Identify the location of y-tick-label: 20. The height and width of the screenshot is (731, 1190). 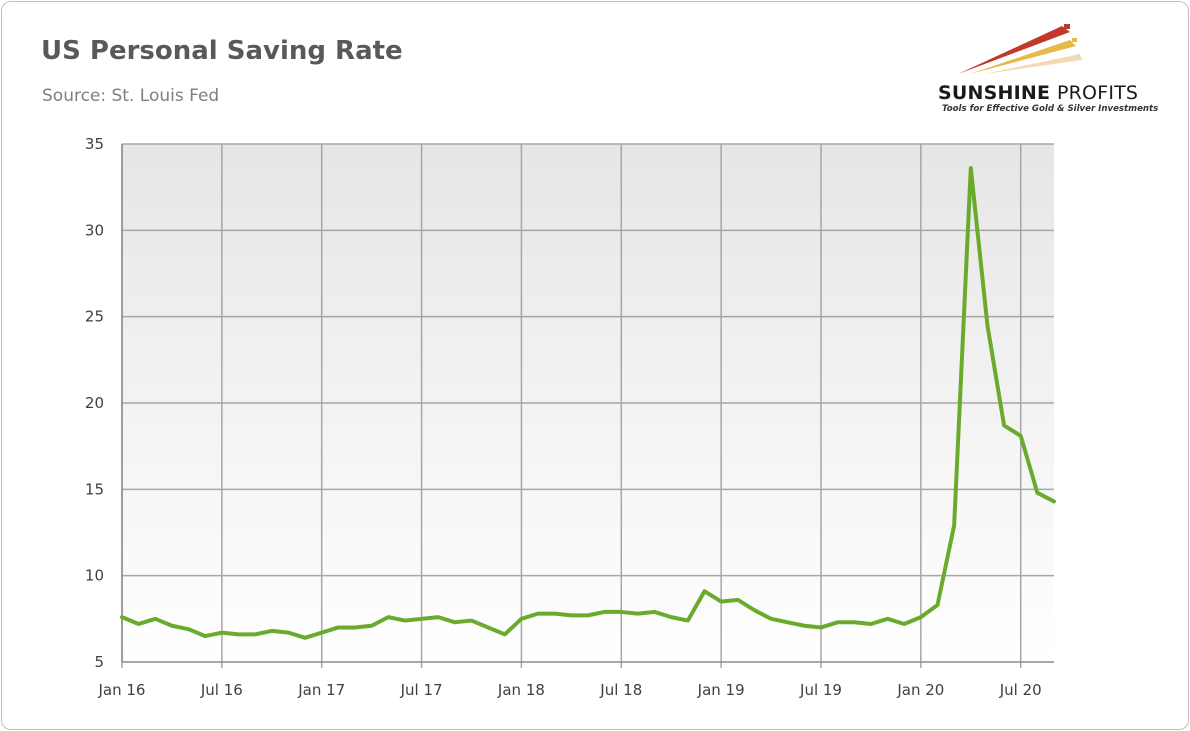
(94, 403).